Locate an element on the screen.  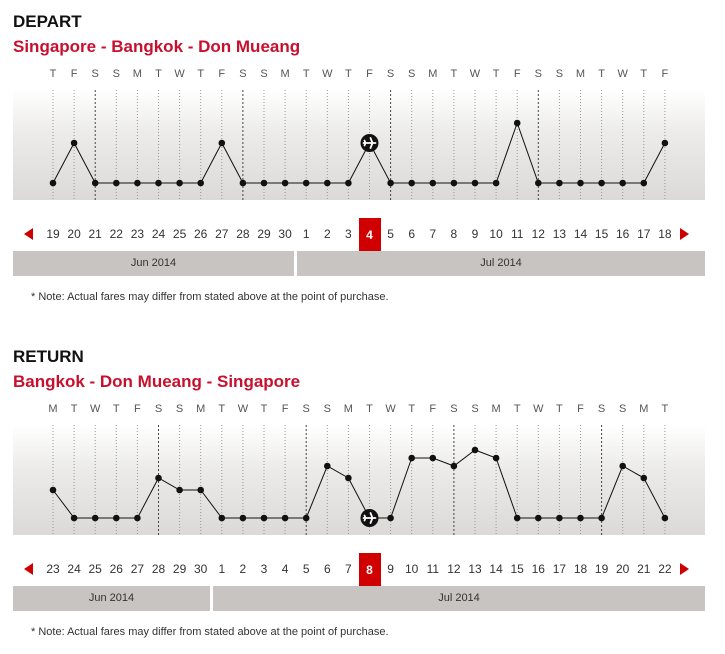
date-cell: 17 is located at coordinates (559, 569).